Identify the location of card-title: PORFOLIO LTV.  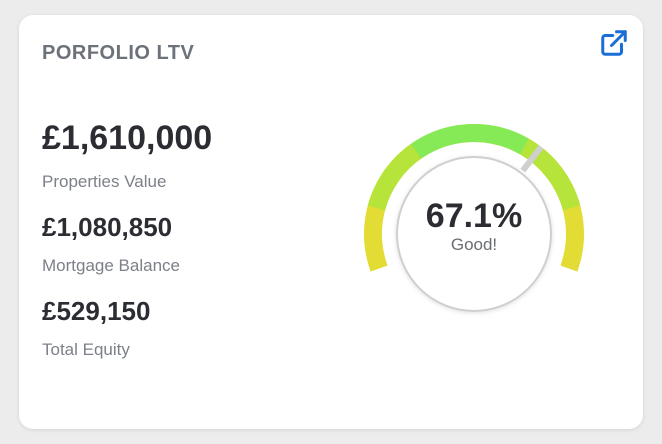
(118, 53).